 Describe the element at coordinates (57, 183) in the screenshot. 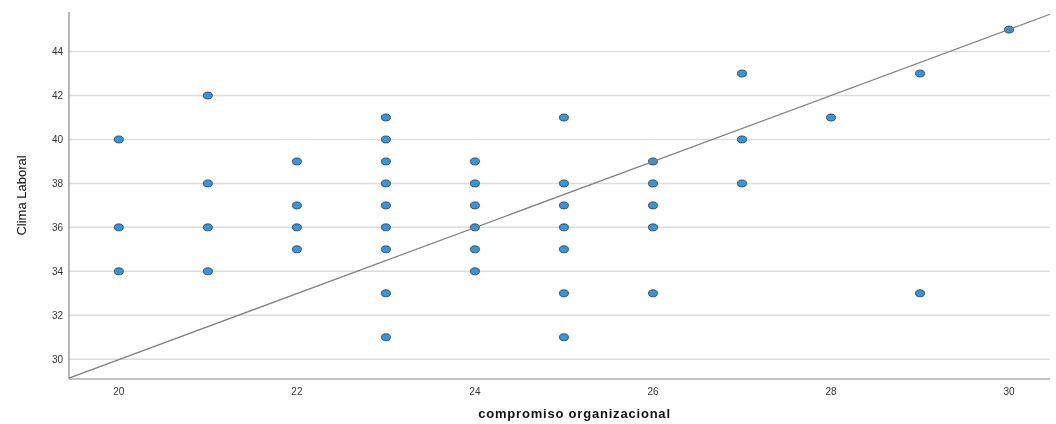

I see `y-tick-label: 38` at that location.